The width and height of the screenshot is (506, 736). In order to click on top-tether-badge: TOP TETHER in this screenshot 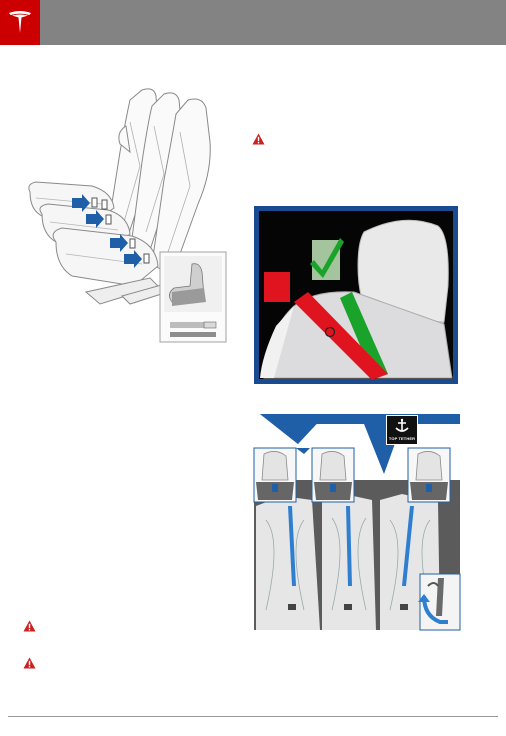, I will do `click(402, 430)`.